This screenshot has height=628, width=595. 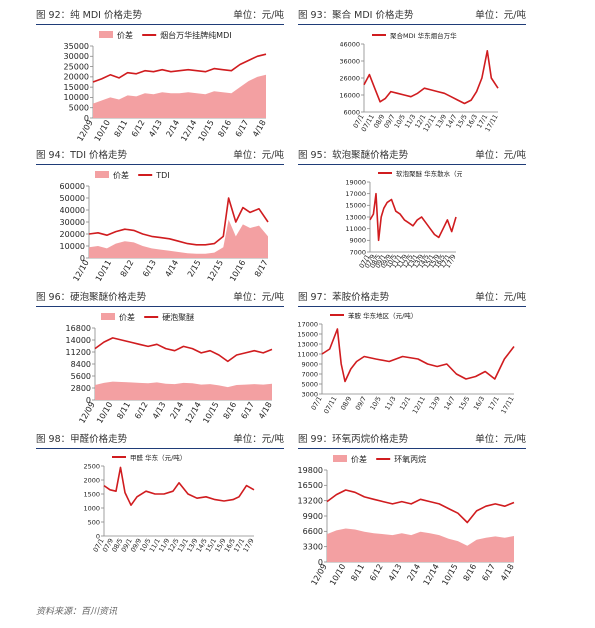 I want to click on legend-label: 硬泡聚醚, so click(x=178, y=317).